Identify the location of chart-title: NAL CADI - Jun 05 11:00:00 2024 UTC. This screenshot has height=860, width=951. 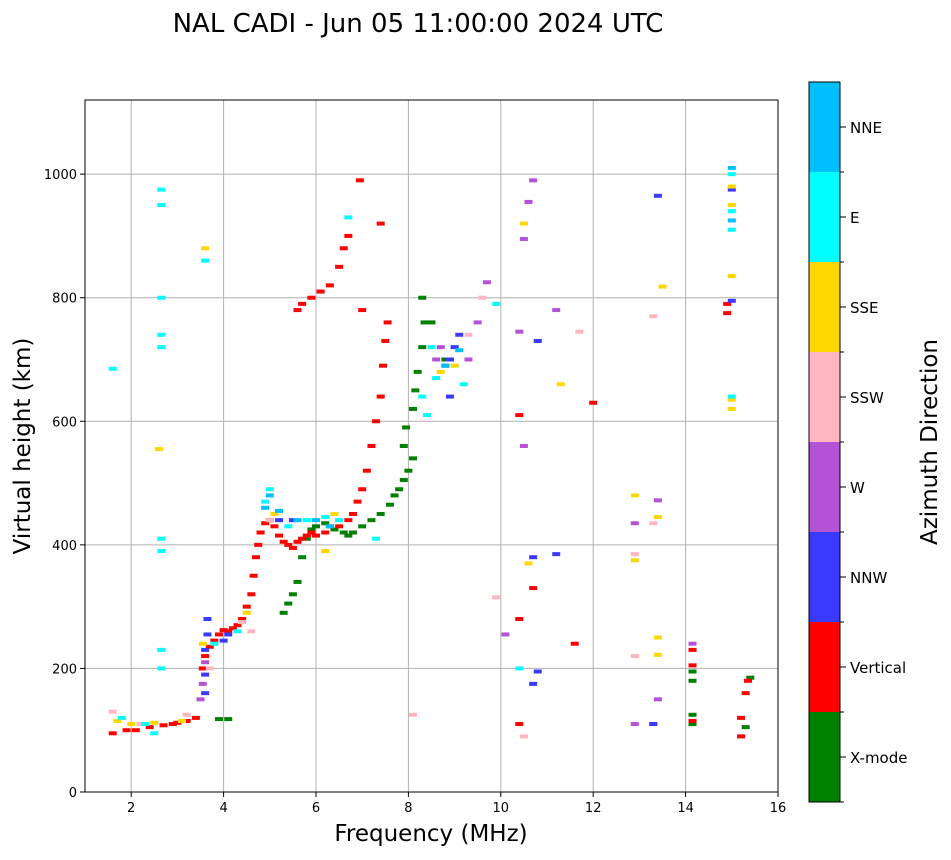
(418, 24).